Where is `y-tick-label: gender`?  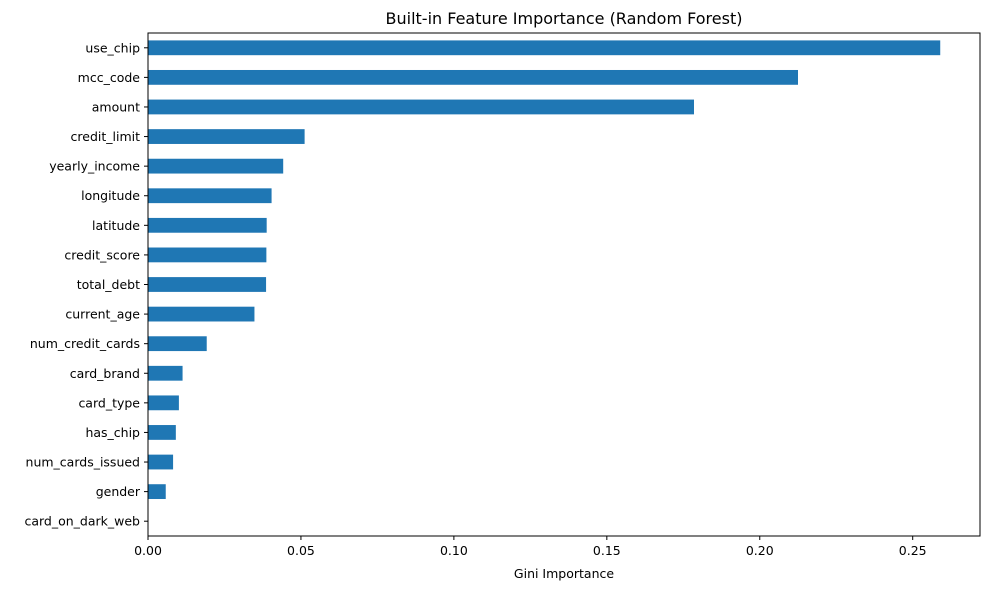 y-tick-label: gender is located at coordinates (118, 491).